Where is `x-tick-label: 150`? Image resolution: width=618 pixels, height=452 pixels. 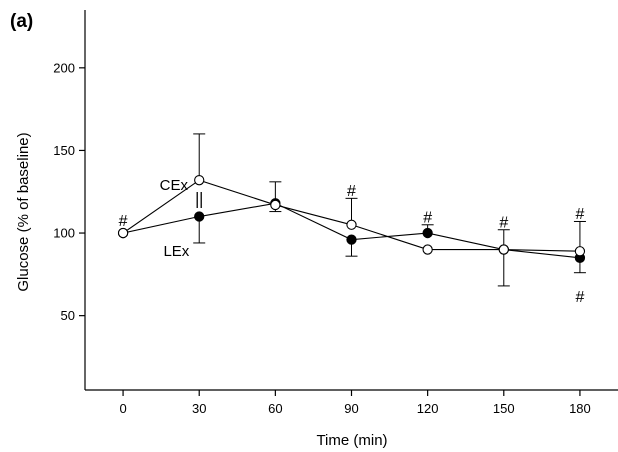 x-tick-label: 150 is located at coordinates (504, 408).